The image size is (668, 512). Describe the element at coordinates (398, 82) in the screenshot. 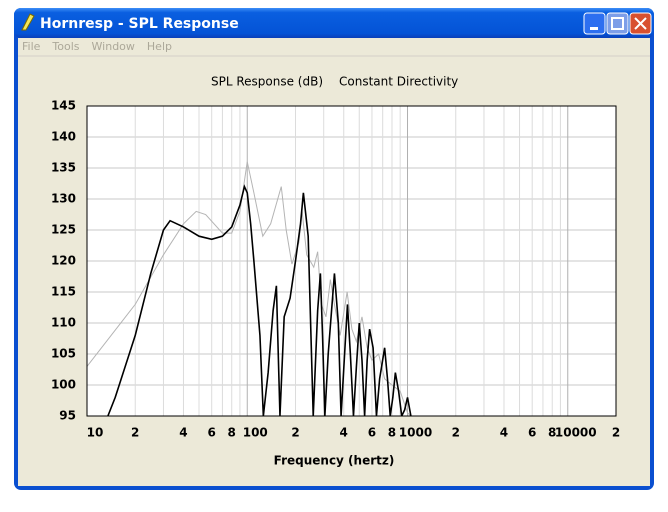

I see `chart-subtitle: Constant Directivity` at that location.